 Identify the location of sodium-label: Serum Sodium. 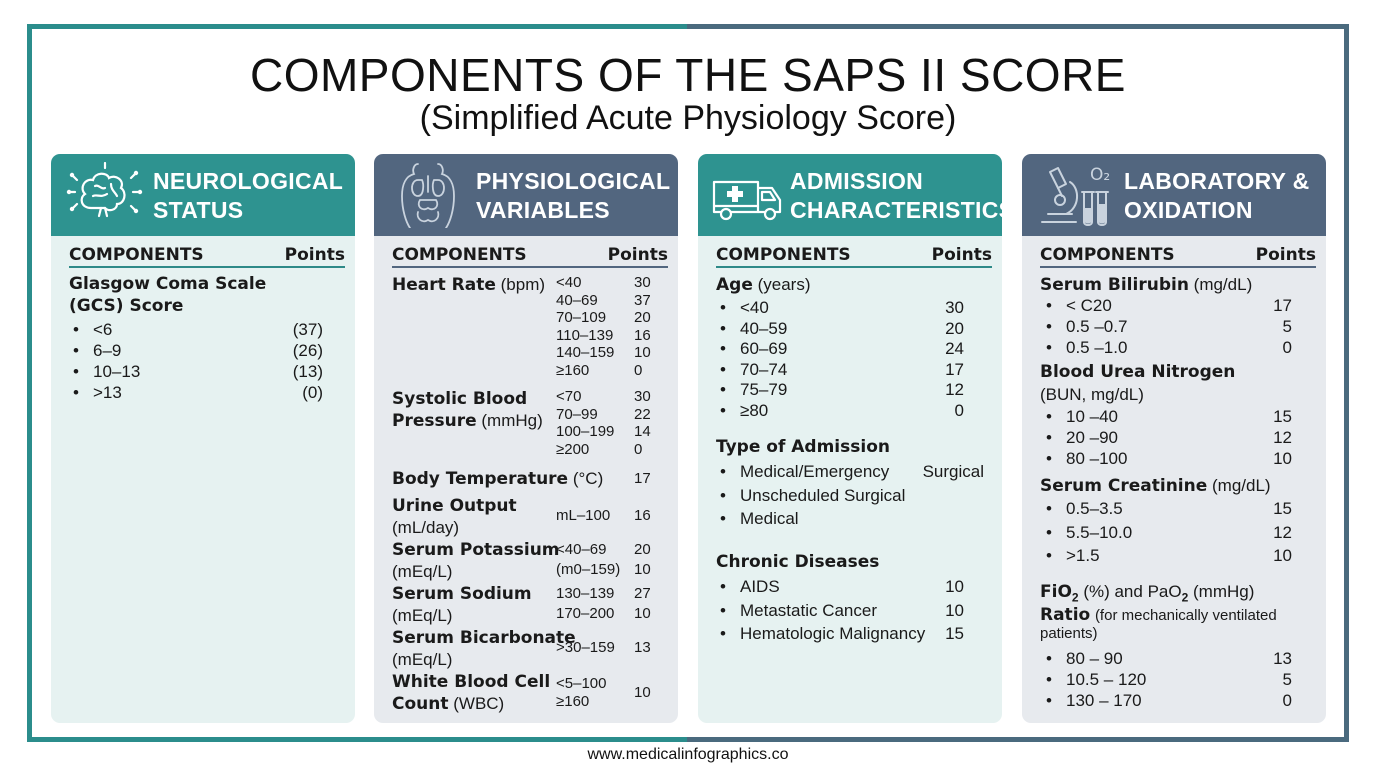
(462, 594).